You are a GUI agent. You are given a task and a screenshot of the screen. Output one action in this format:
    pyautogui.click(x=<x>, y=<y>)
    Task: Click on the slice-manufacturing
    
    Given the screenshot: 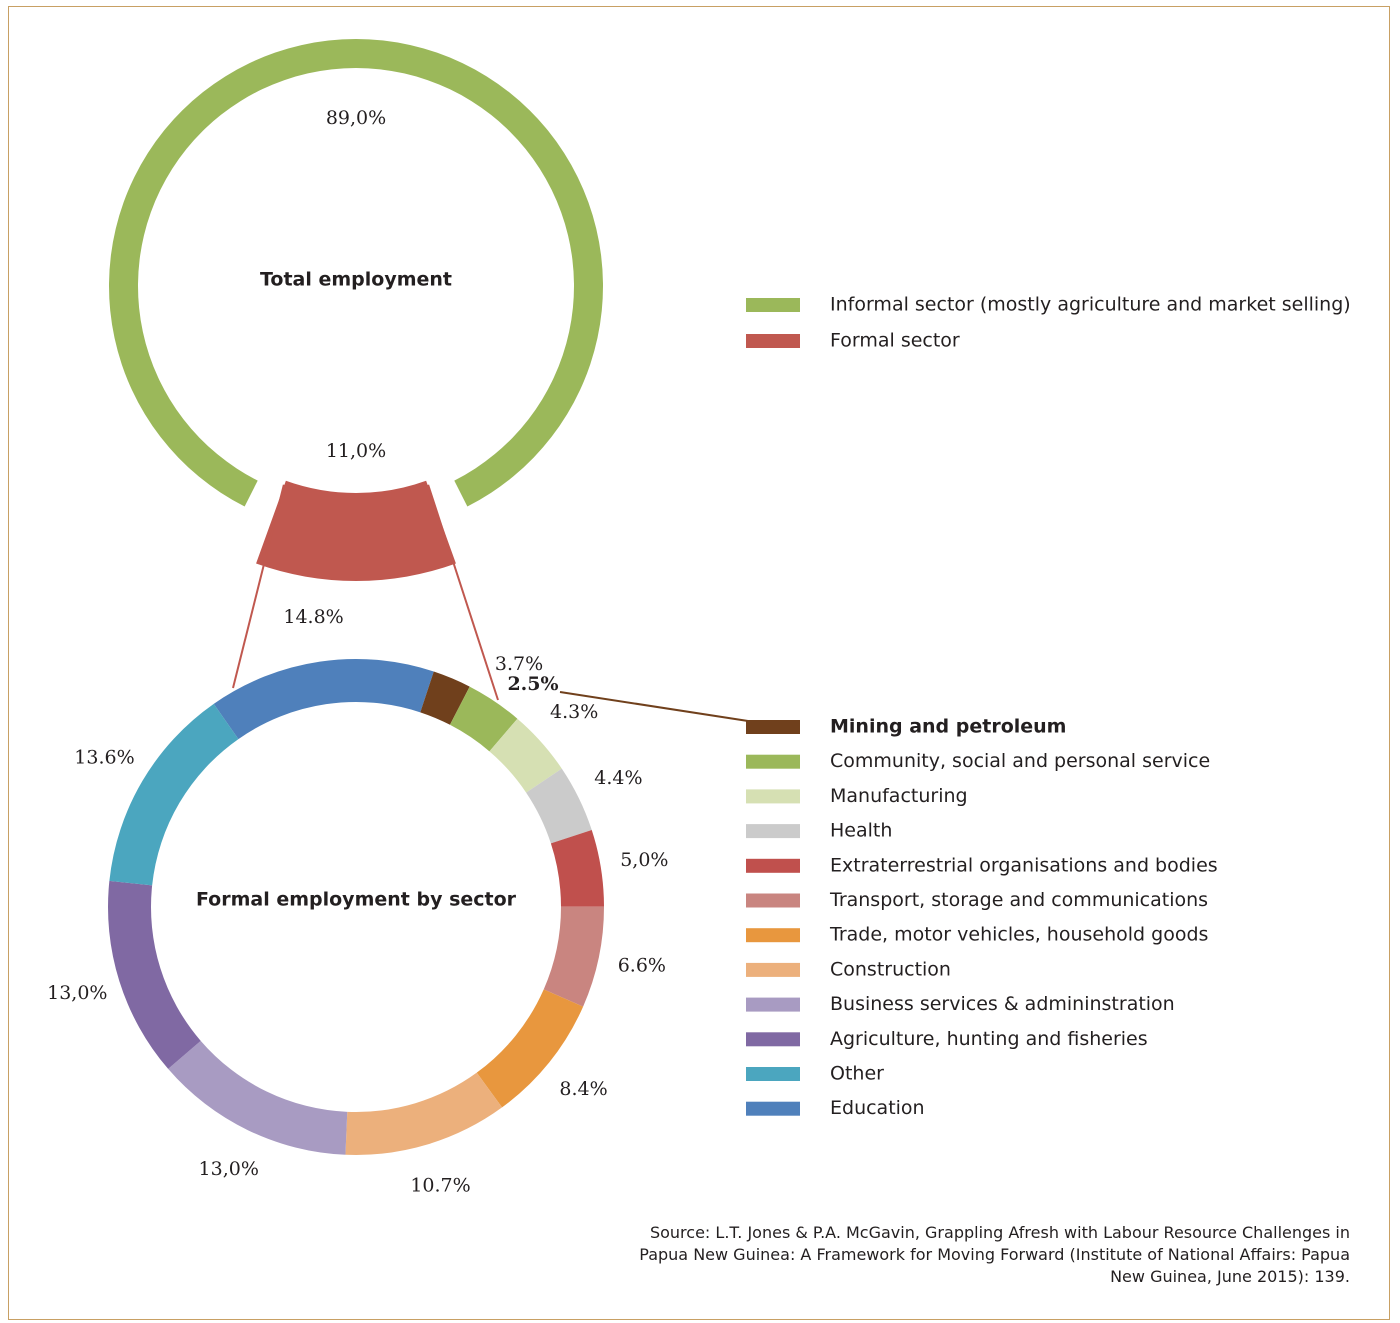 What is the action you would take?
    pyautogui.click(x=525, y=755)
    